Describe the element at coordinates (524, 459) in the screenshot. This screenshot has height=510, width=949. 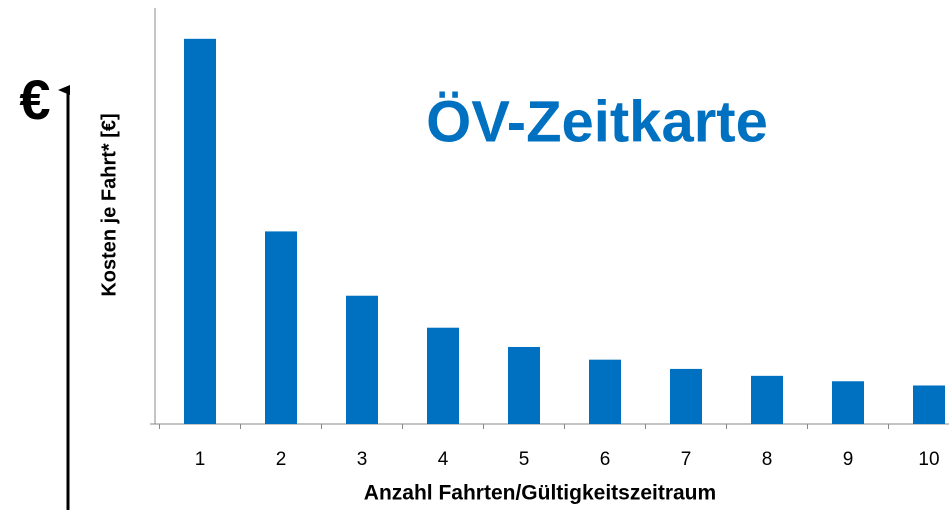
I see `x-tick-label: 5` at that location.